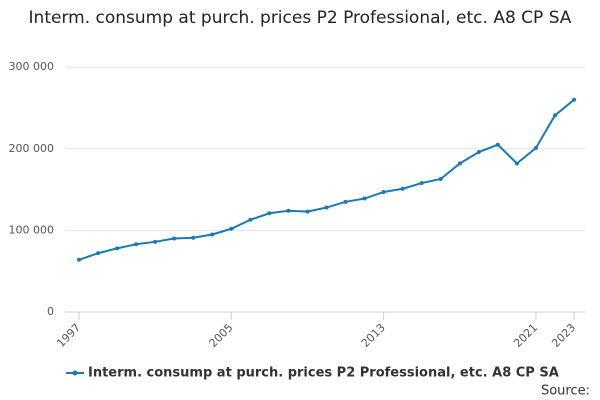 This screenshot has height=400, width=600. Describe the element at coordinates (68, 335) in the screenshot. I see `x-tick-label: 1997` at that location.